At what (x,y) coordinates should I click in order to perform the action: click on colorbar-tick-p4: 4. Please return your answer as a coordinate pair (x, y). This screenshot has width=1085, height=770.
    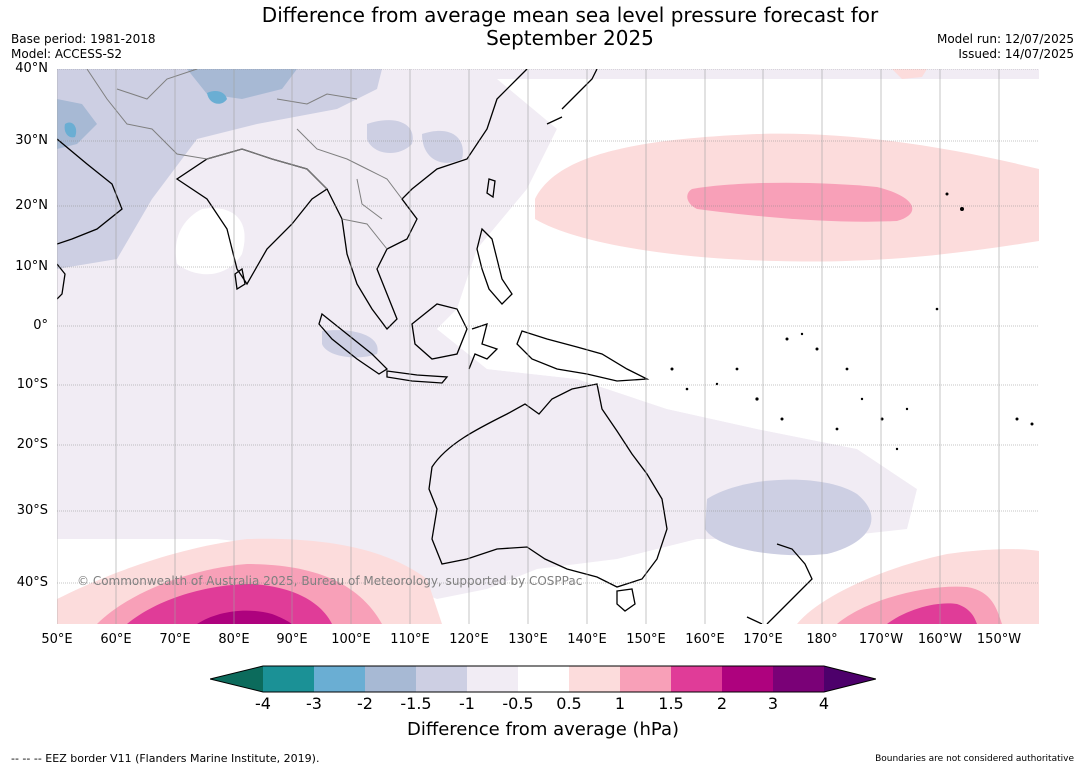
    Looking at the image, I should click on (824, 703).